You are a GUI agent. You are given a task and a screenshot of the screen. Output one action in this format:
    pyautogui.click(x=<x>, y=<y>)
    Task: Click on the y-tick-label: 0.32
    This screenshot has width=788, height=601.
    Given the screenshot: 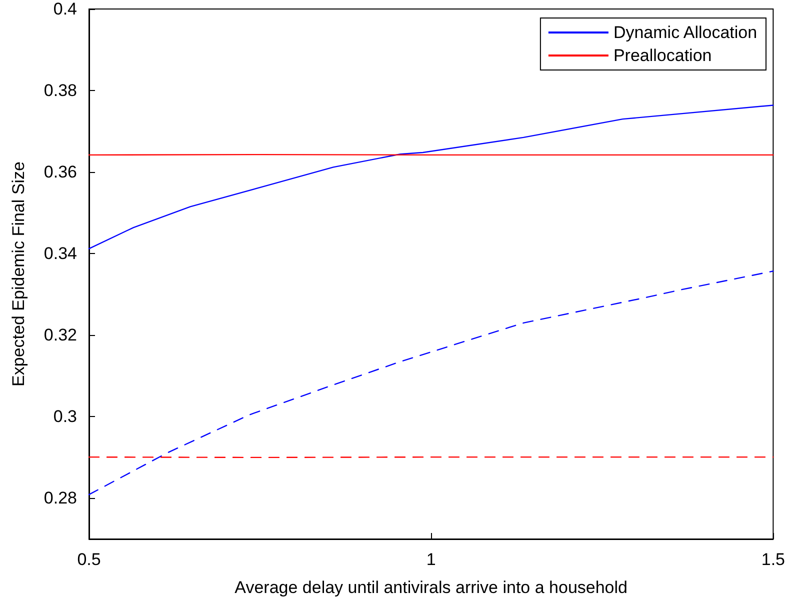 What is the action you would take?
    pyautogui.click(x=60, y=335)
    